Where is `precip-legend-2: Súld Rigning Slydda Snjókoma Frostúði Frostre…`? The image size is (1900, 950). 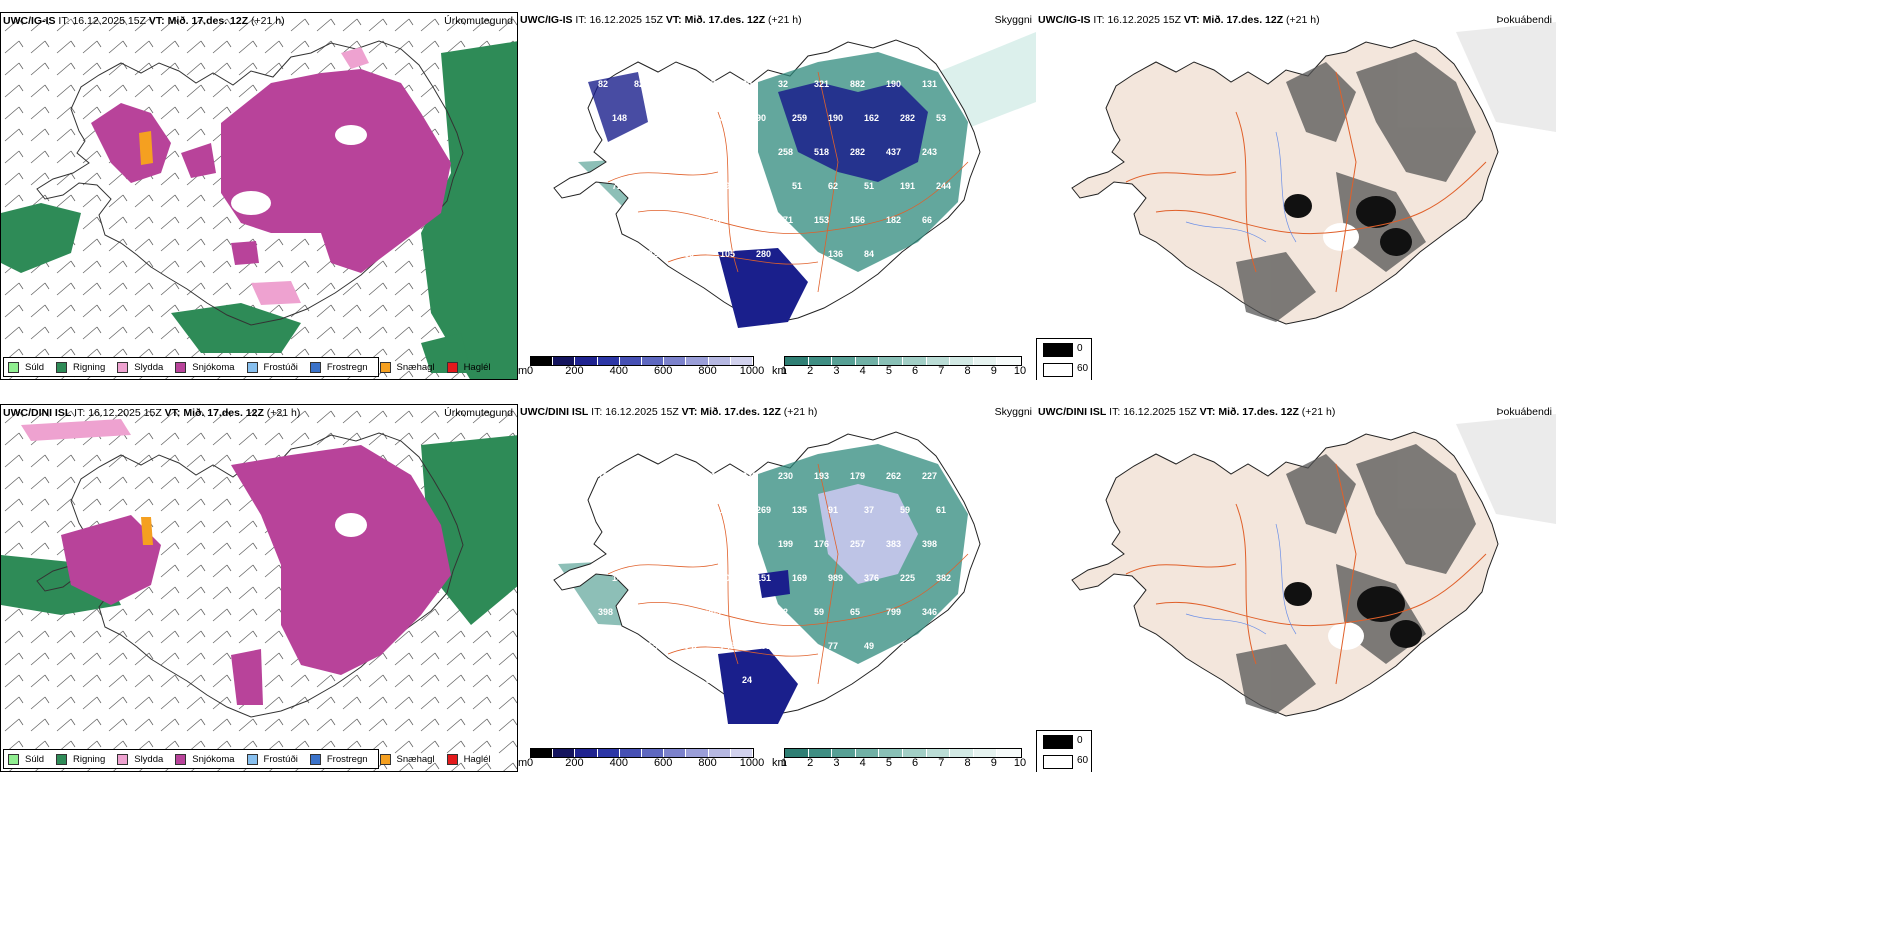 precip-legend-2: Súld Rigning Slydda Snjókoma Frostúði Frostre… is located at coordinates (247, 759).